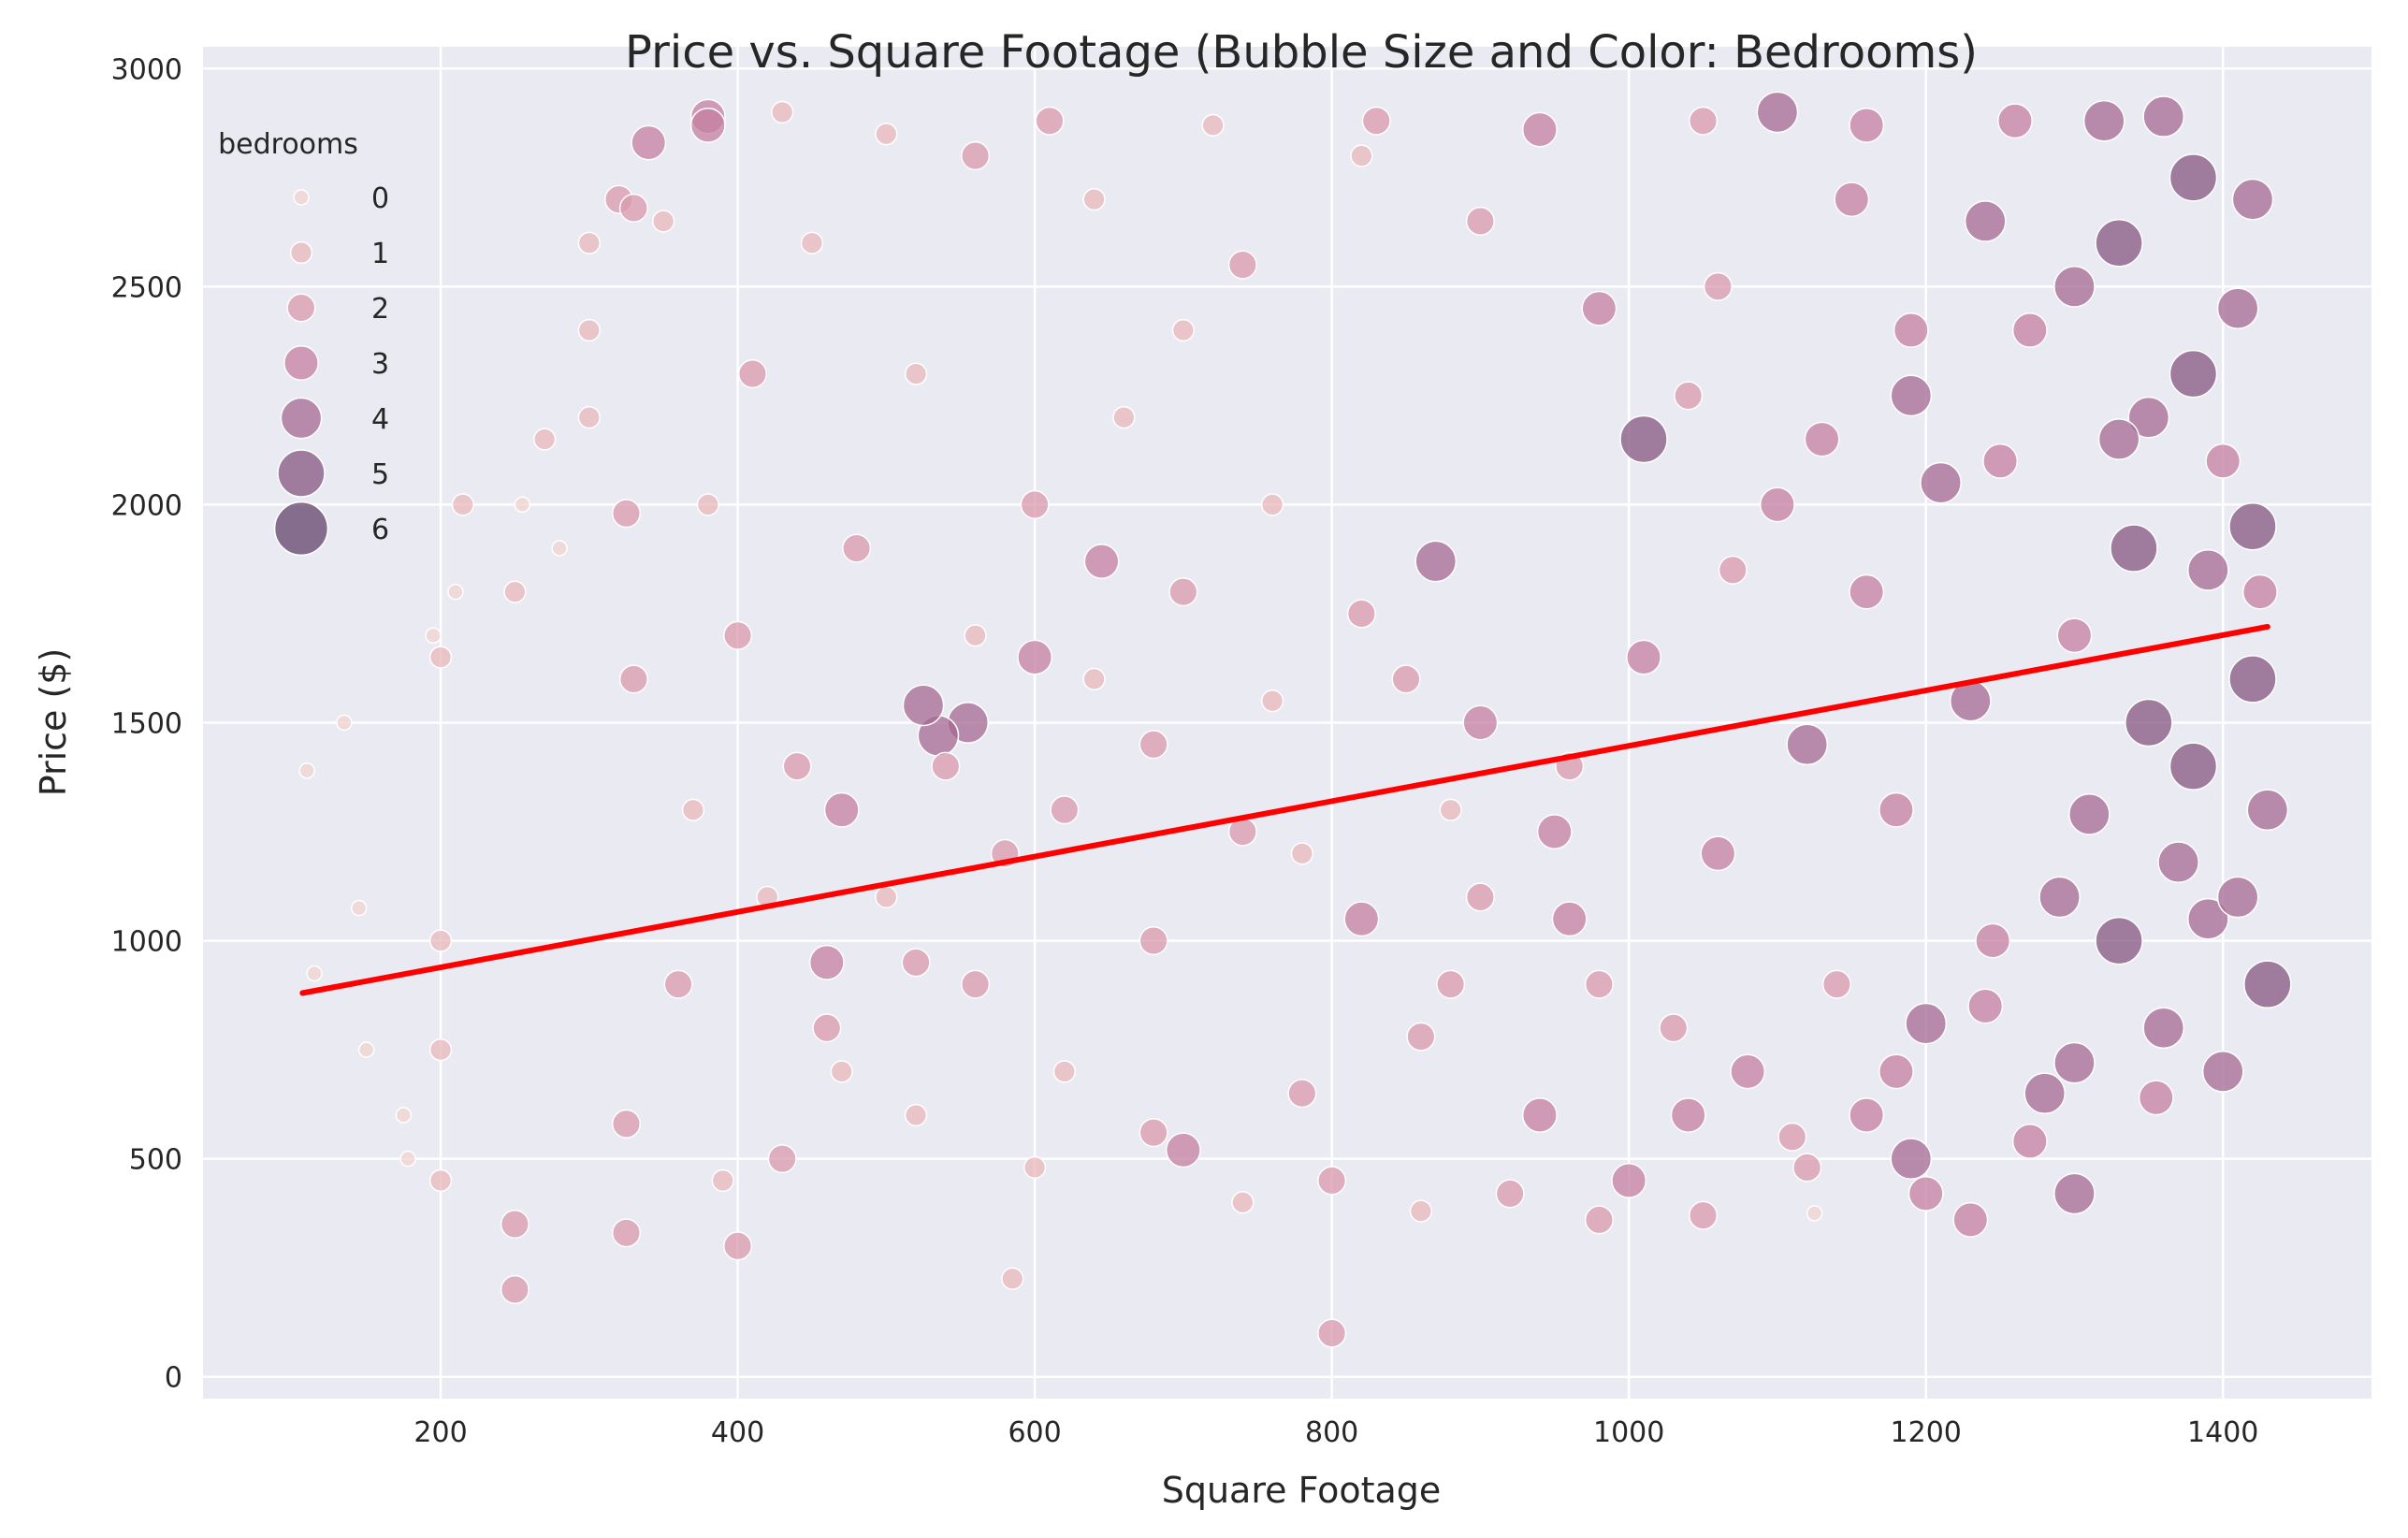 The image size is (2408, 1538). What do you see at coordinates (304, 343) in the screenshot?
I see `legend: bedrooms 0 1 2 3 4 5 6` at bounding box center [304, 343].